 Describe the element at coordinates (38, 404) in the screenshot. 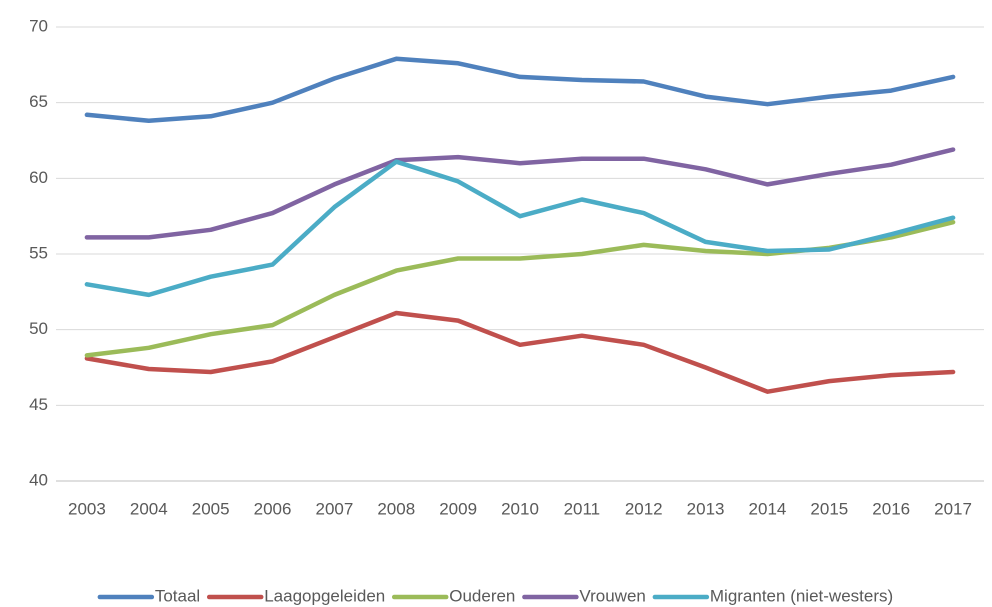

I see `y-tick-label: 45` at that location.